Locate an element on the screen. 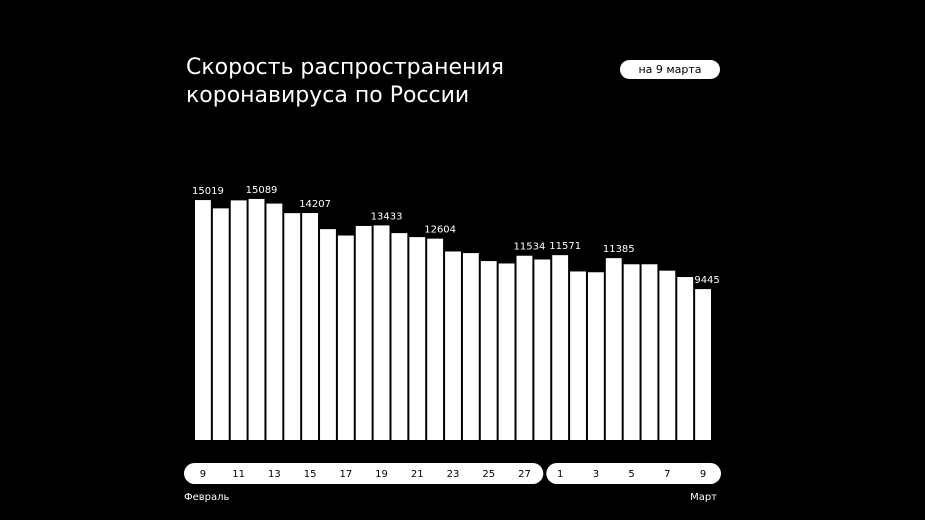  x-tick-label: 19 is located at coordinates (381, 474).